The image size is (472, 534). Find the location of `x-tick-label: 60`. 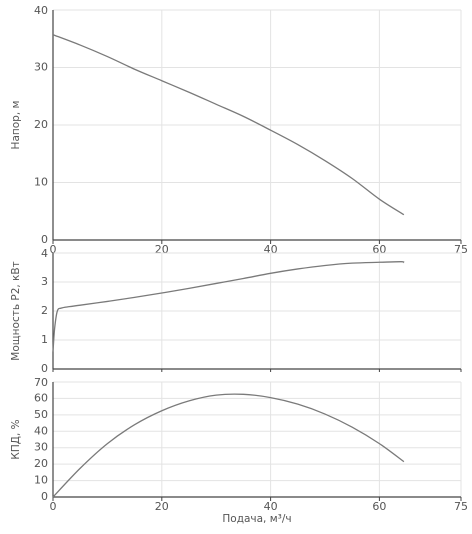

x-tick-label: 60 is located at coordinates (379, 506).